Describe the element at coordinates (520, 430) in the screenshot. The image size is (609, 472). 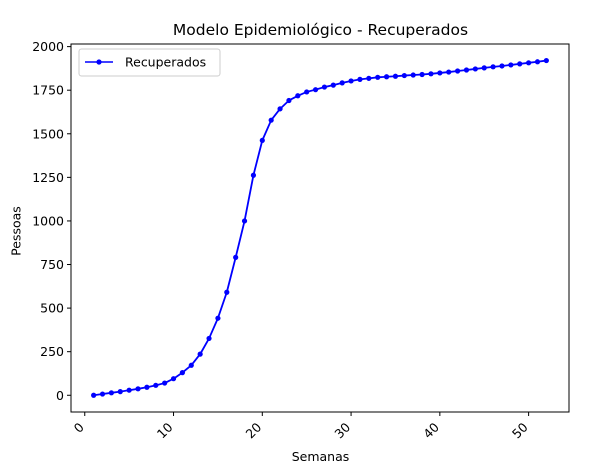
I see `x-tick-label: 50` at that location.